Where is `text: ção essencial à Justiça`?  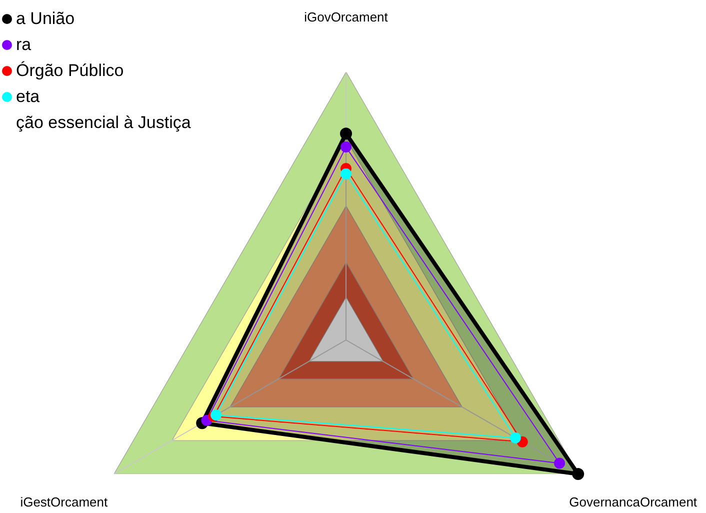
text: ção essencial à Justiça is located at coordinates (103, 123).